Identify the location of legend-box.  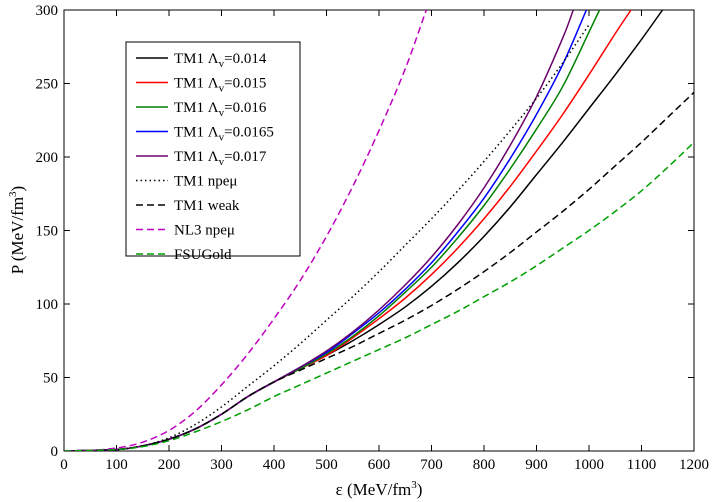
(213, 149).